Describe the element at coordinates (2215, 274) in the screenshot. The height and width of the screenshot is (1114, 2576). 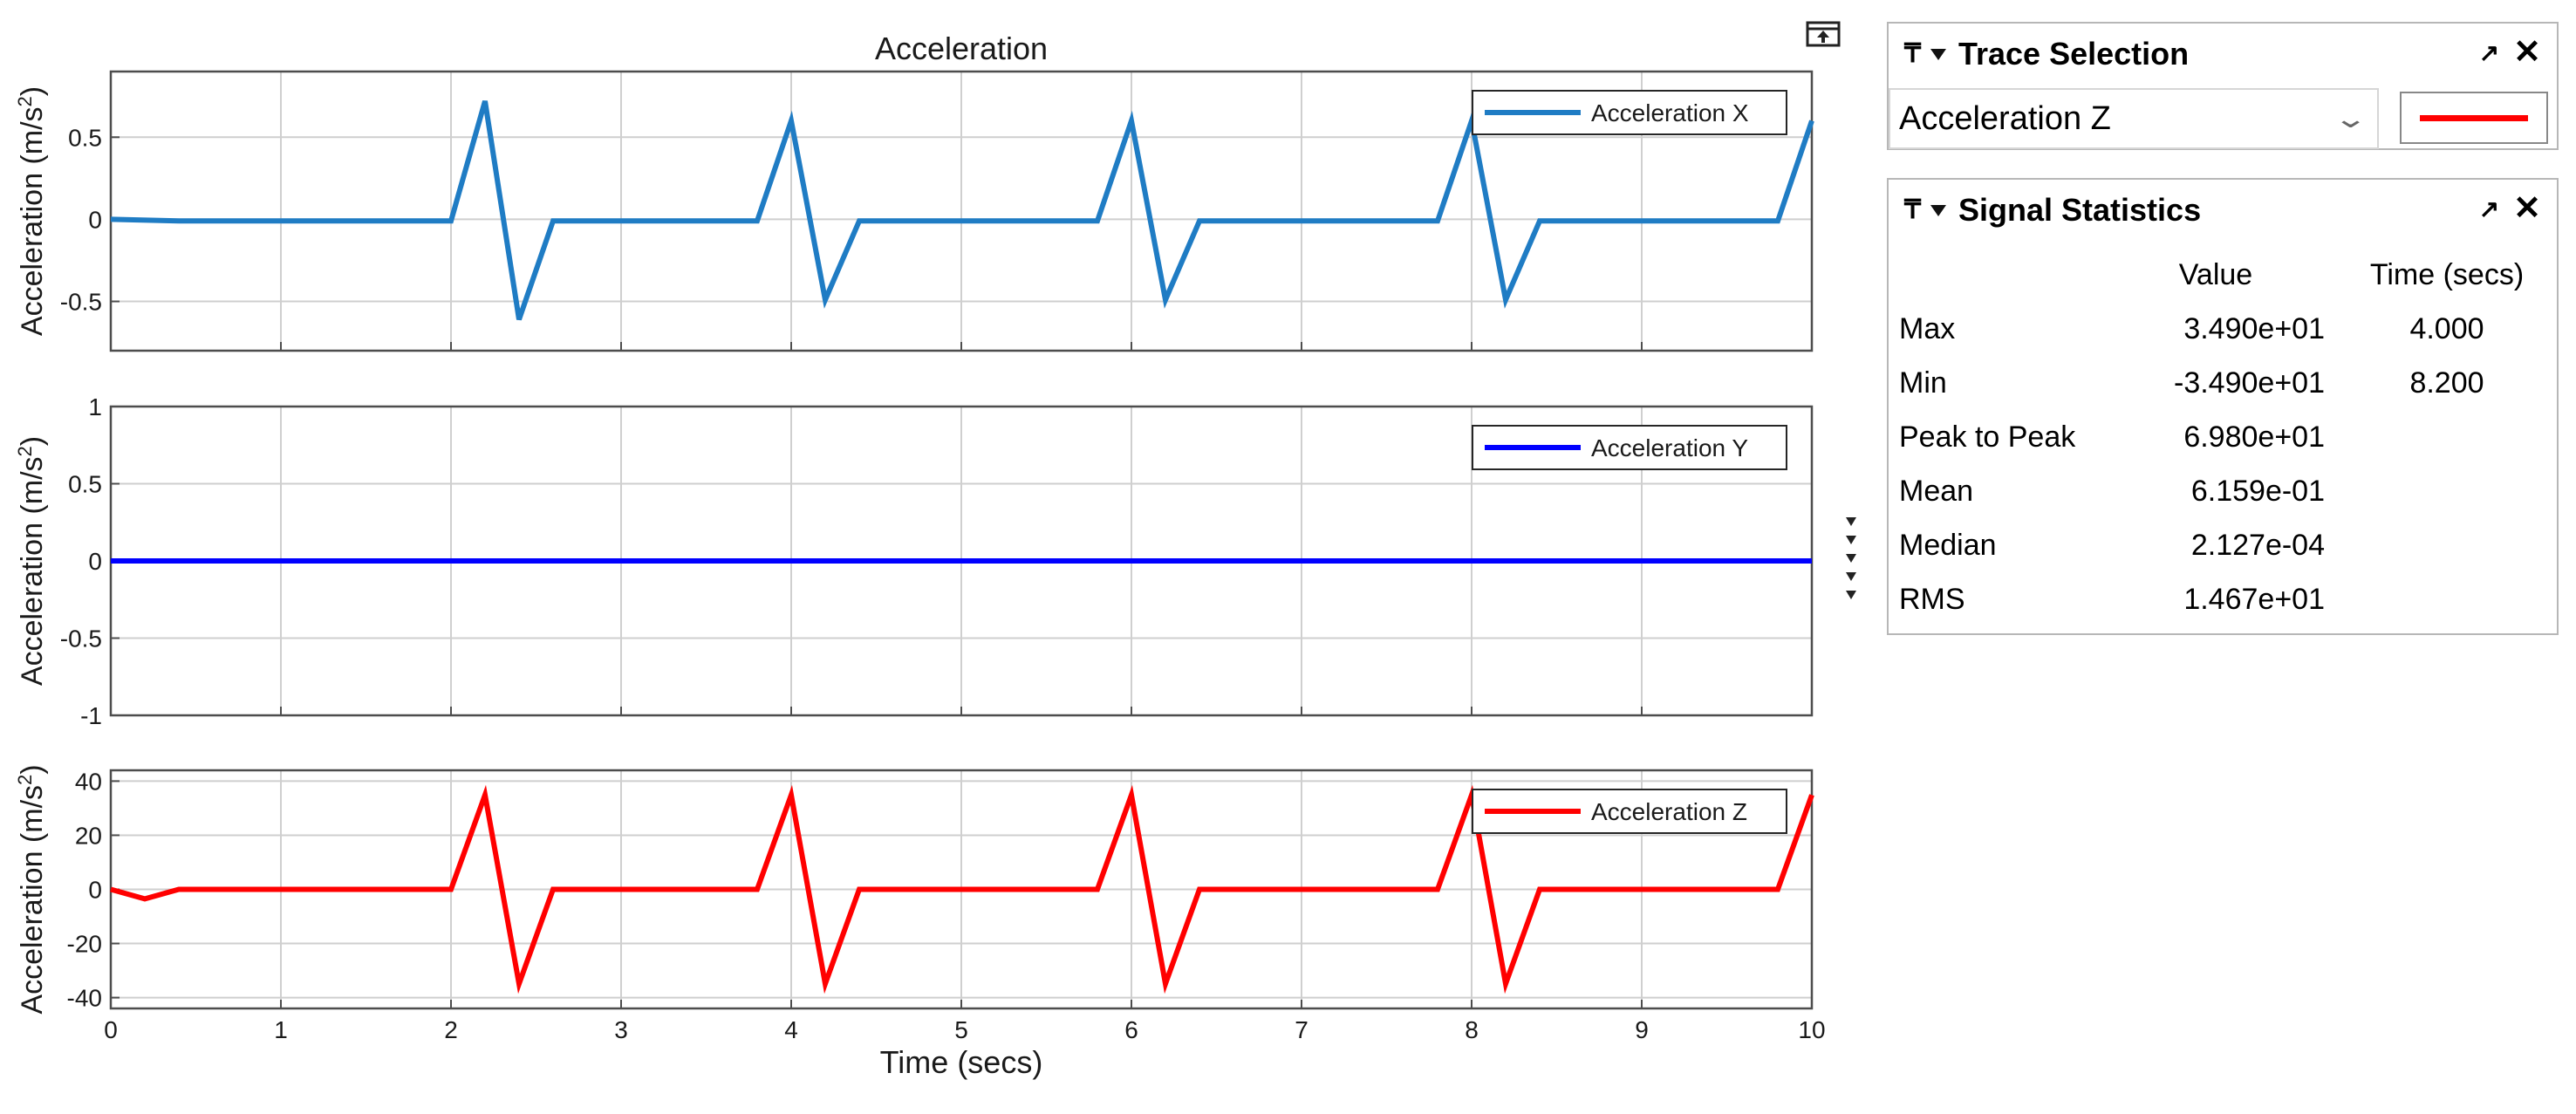
I see `column-header-value: Value` at that location.